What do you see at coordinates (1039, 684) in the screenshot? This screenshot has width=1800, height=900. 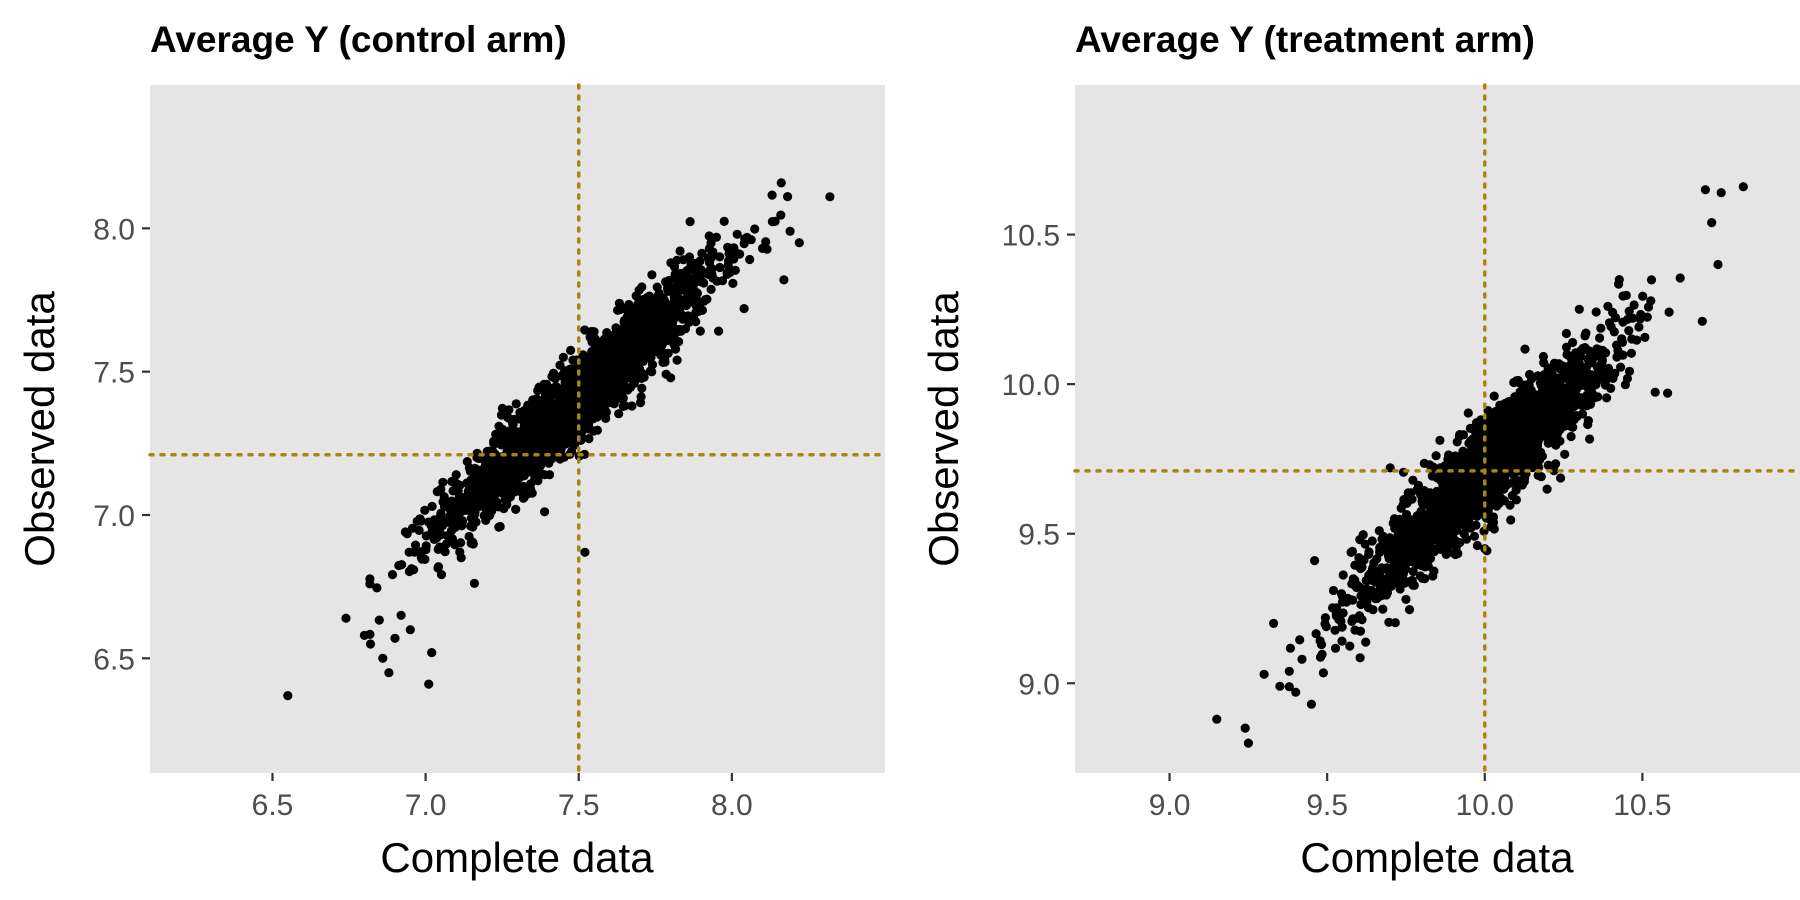 I see `treatment-y-tick-label: 9.0` at bounding box center [1039, 684].